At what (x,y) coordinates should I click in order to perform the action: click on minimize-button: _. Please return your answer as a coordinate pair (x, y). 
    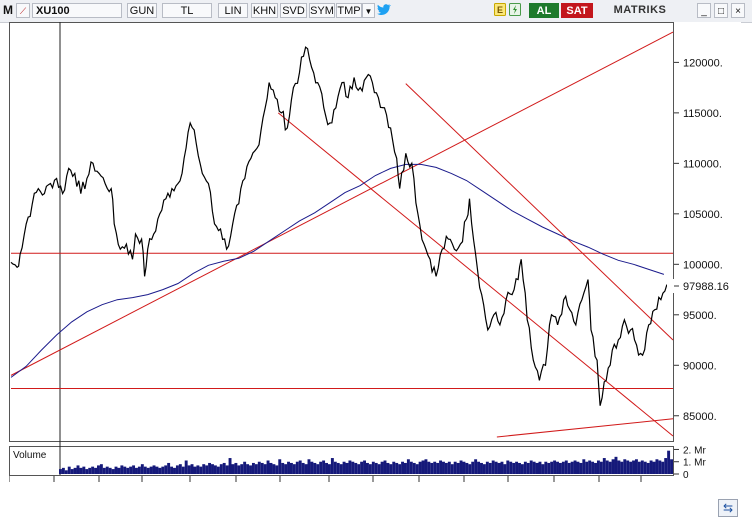
    Looking at the image, I should click on (704, 10).